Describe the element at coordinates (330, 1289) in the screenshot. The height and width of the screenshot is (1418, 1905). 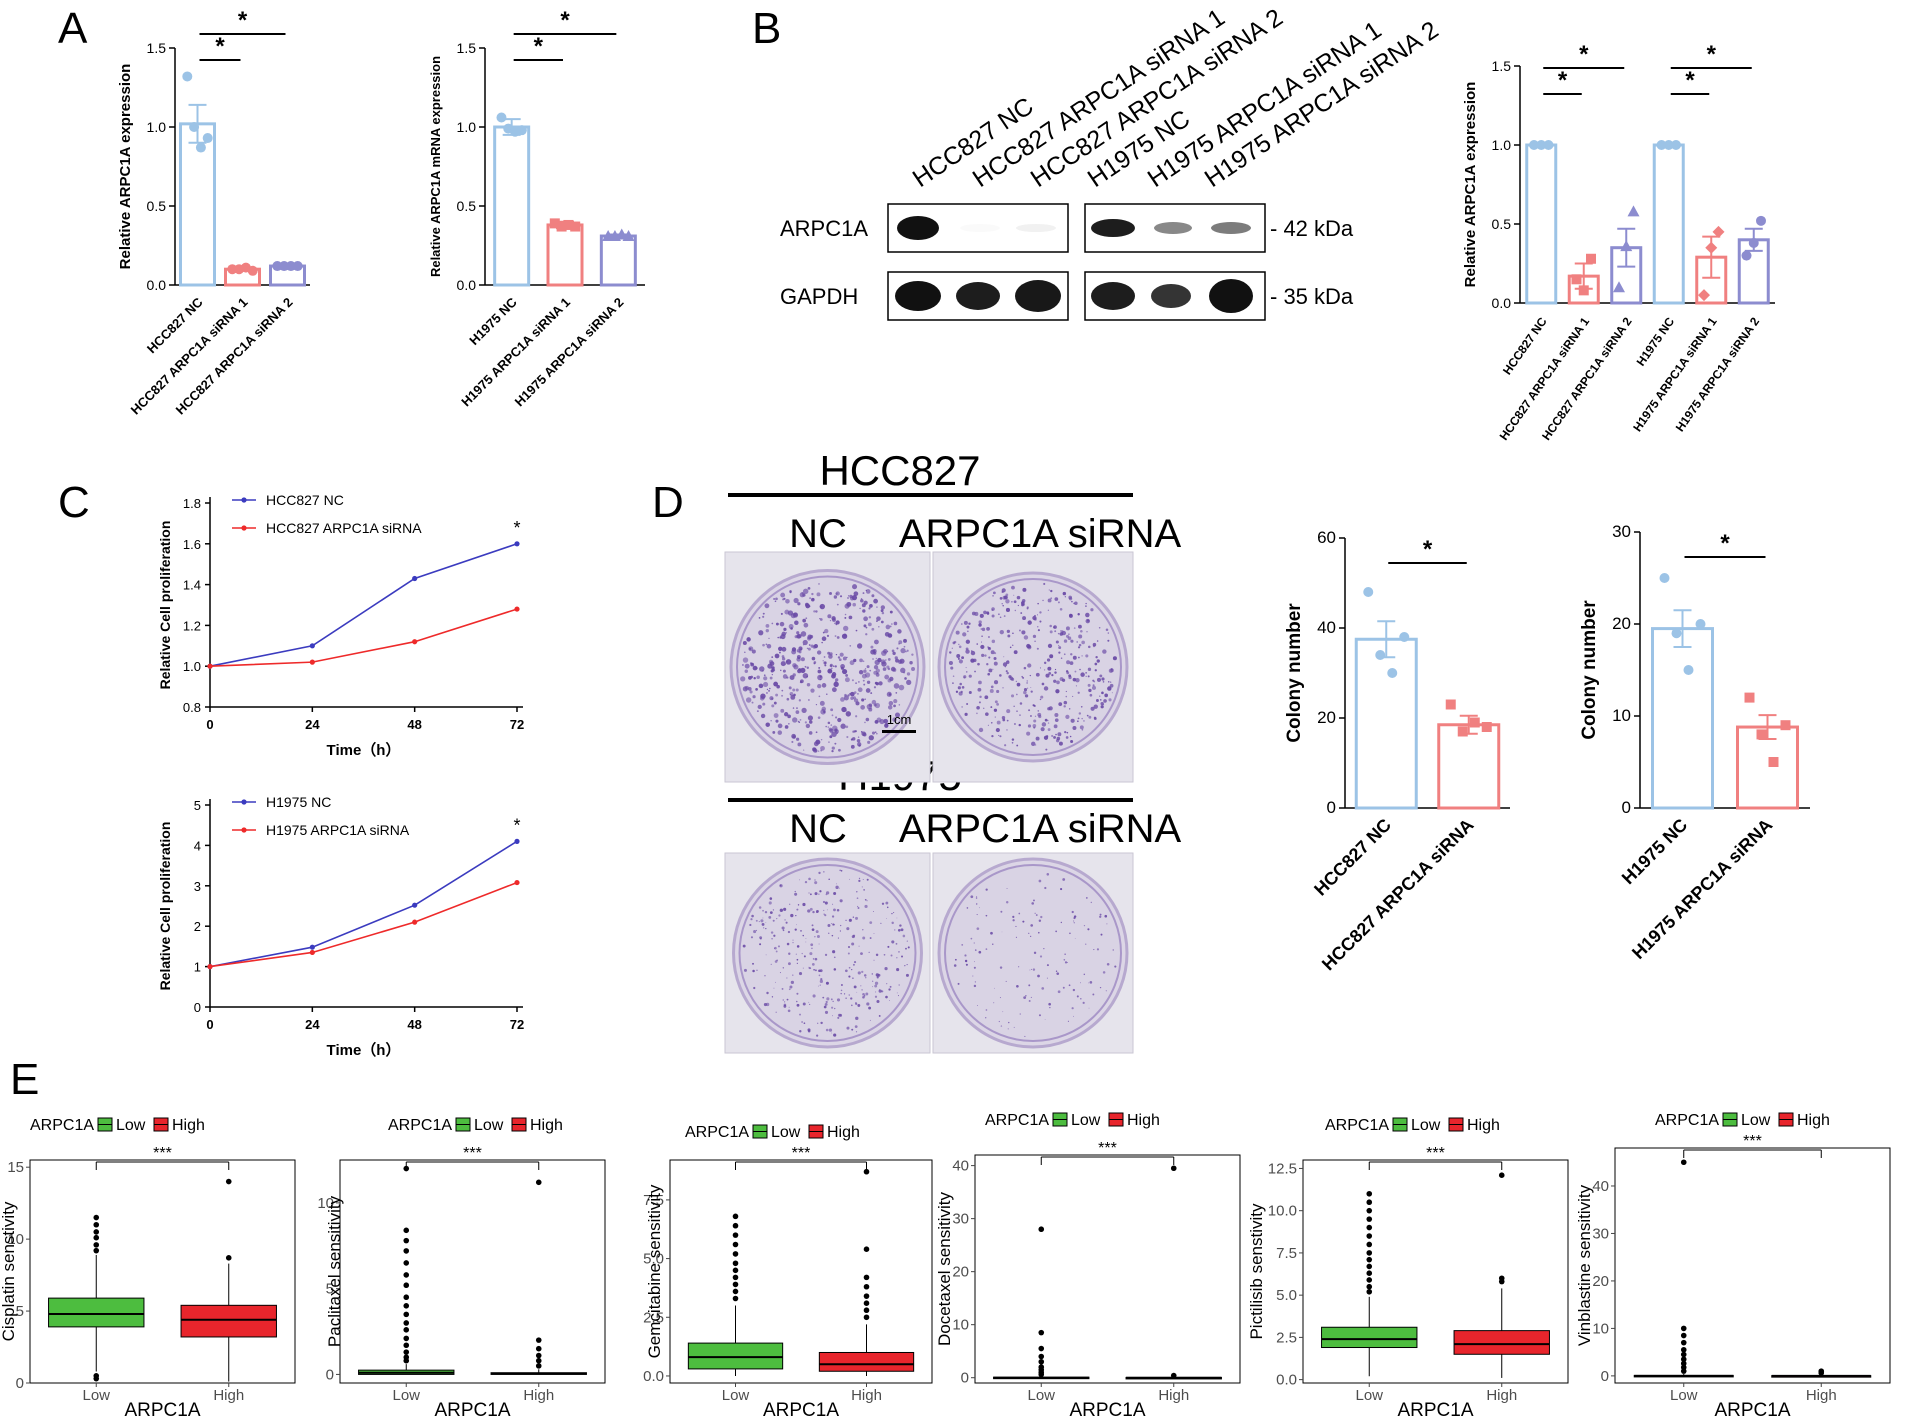
I see `y-tick-label: 5` at that location.